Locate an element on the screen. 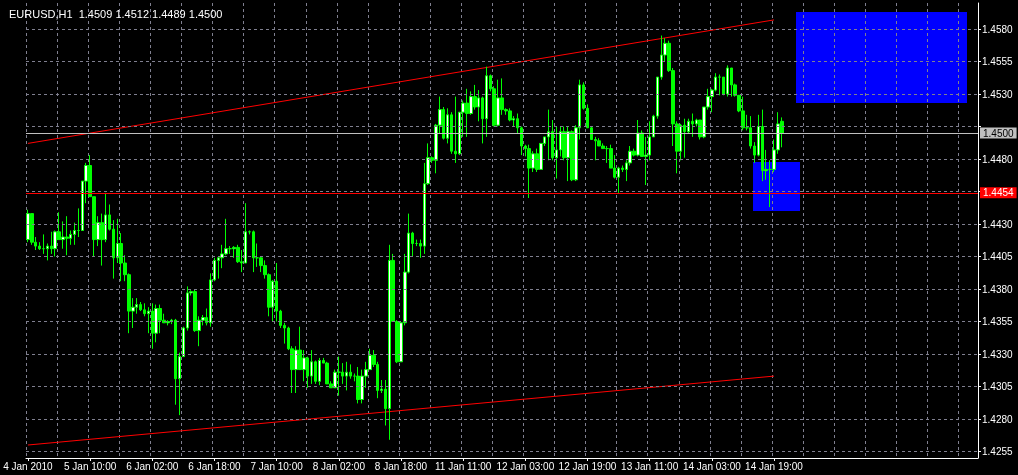 The image size is (1018, 475). y-tick-label: 1.4555 is located at coordinates (998, 61).